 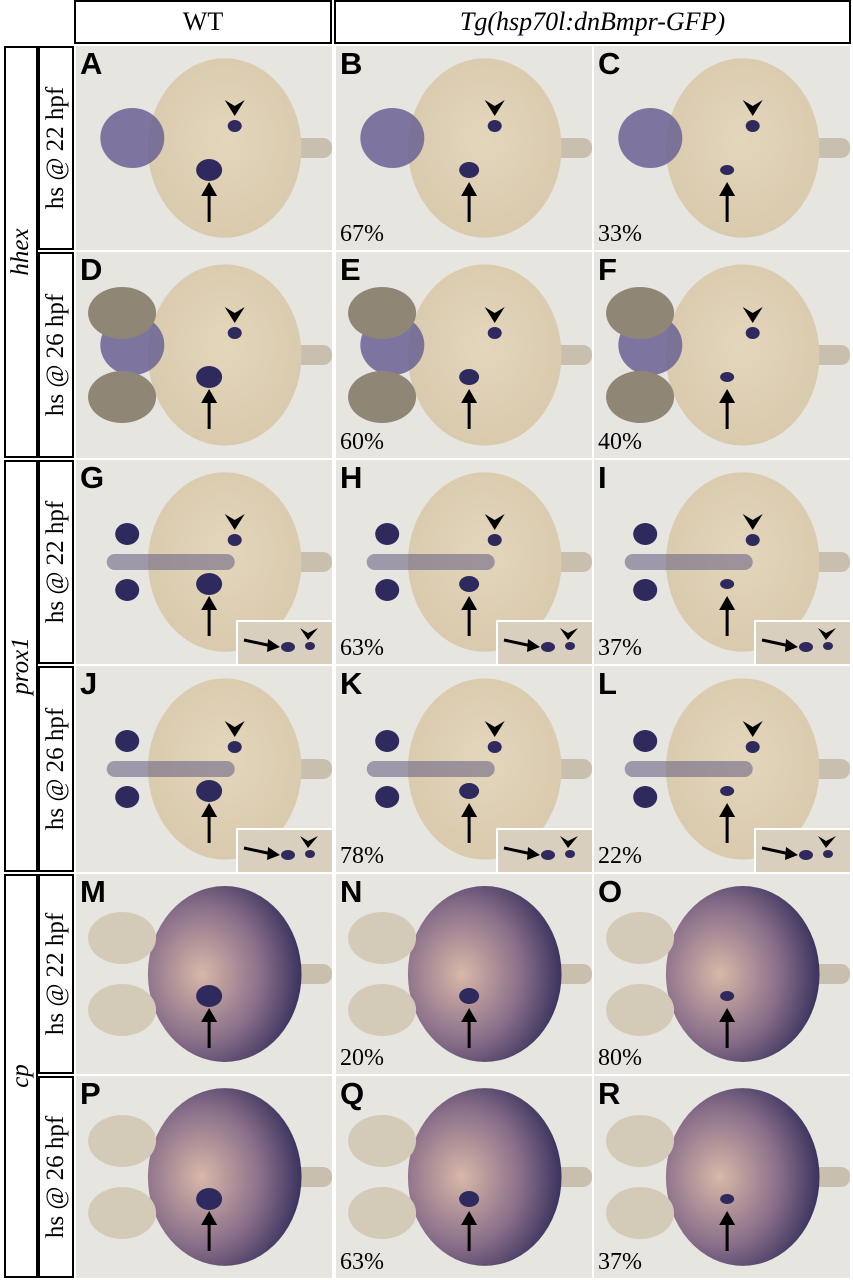 What do you see at coordinates (351, 891) in the screenshot?
I see `panel-letter: N` at bounding box center [351, 891].